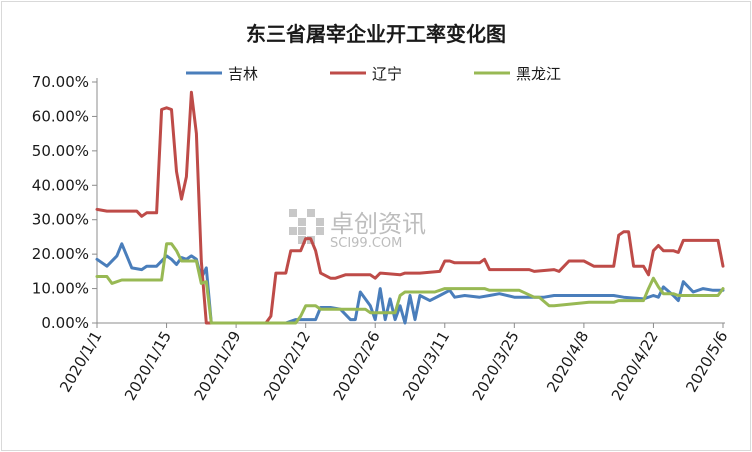  Describe the element at coordinates (496, 366) in the screenshot. I see `x-tick-label: 2020/3/25` at that location.